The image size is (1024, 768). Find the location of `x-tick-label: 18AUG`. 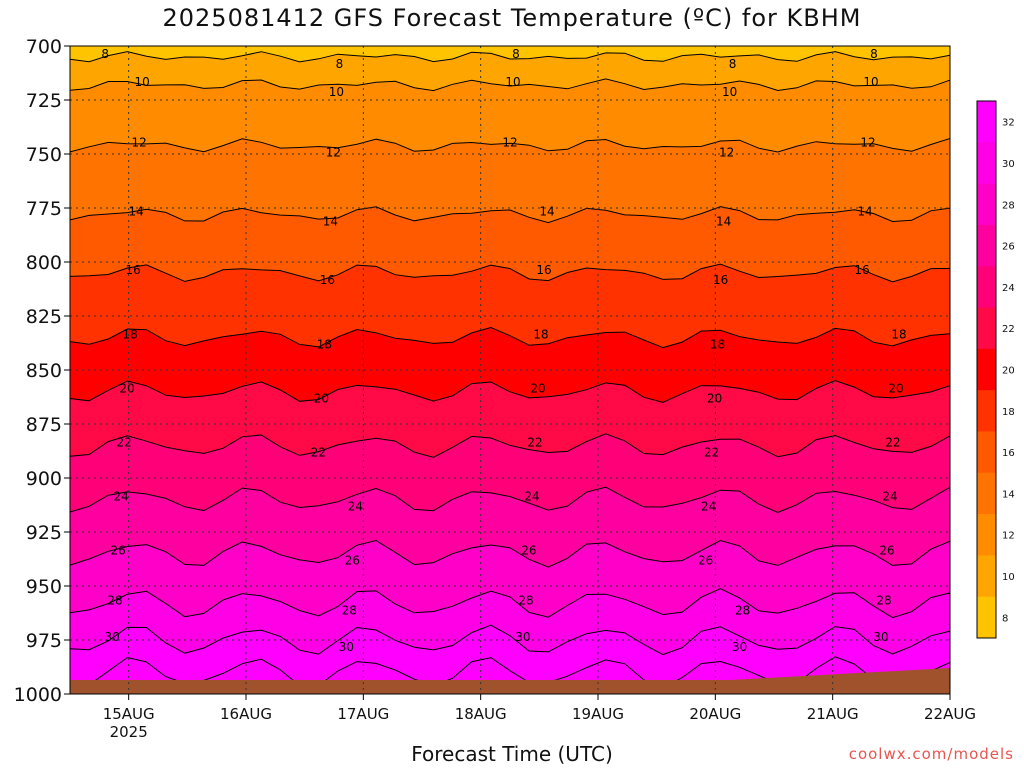

x-tick-label: 18AUG is located at coordinates (481, 714).